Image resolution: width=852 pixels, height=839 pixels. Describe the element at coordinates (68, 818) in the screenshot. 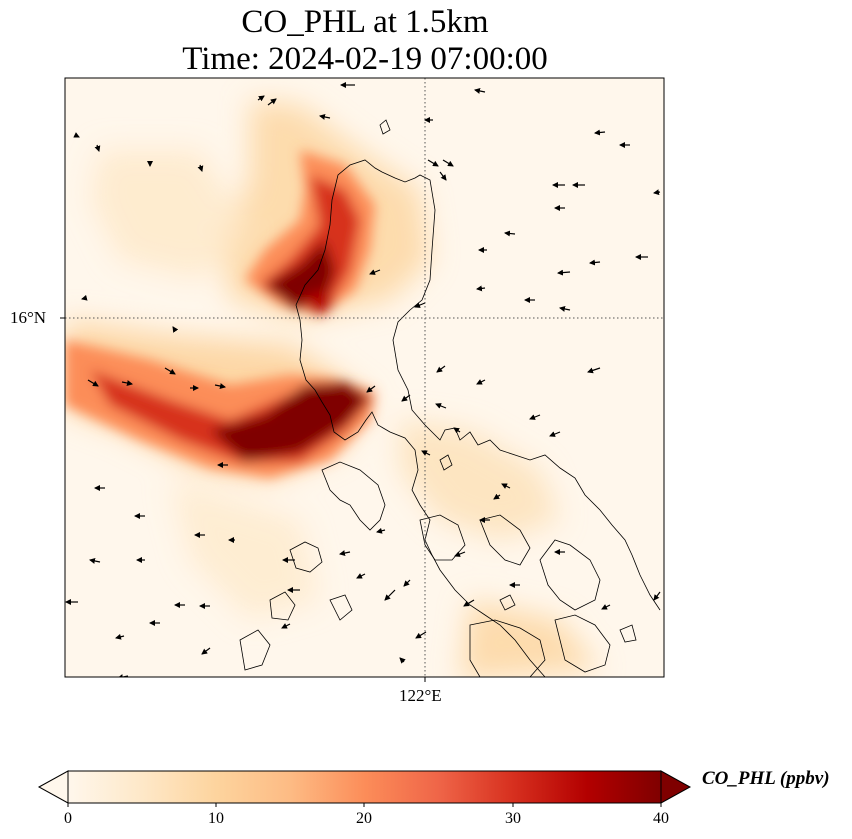

I see `colorbar-tick: 0` at that location.